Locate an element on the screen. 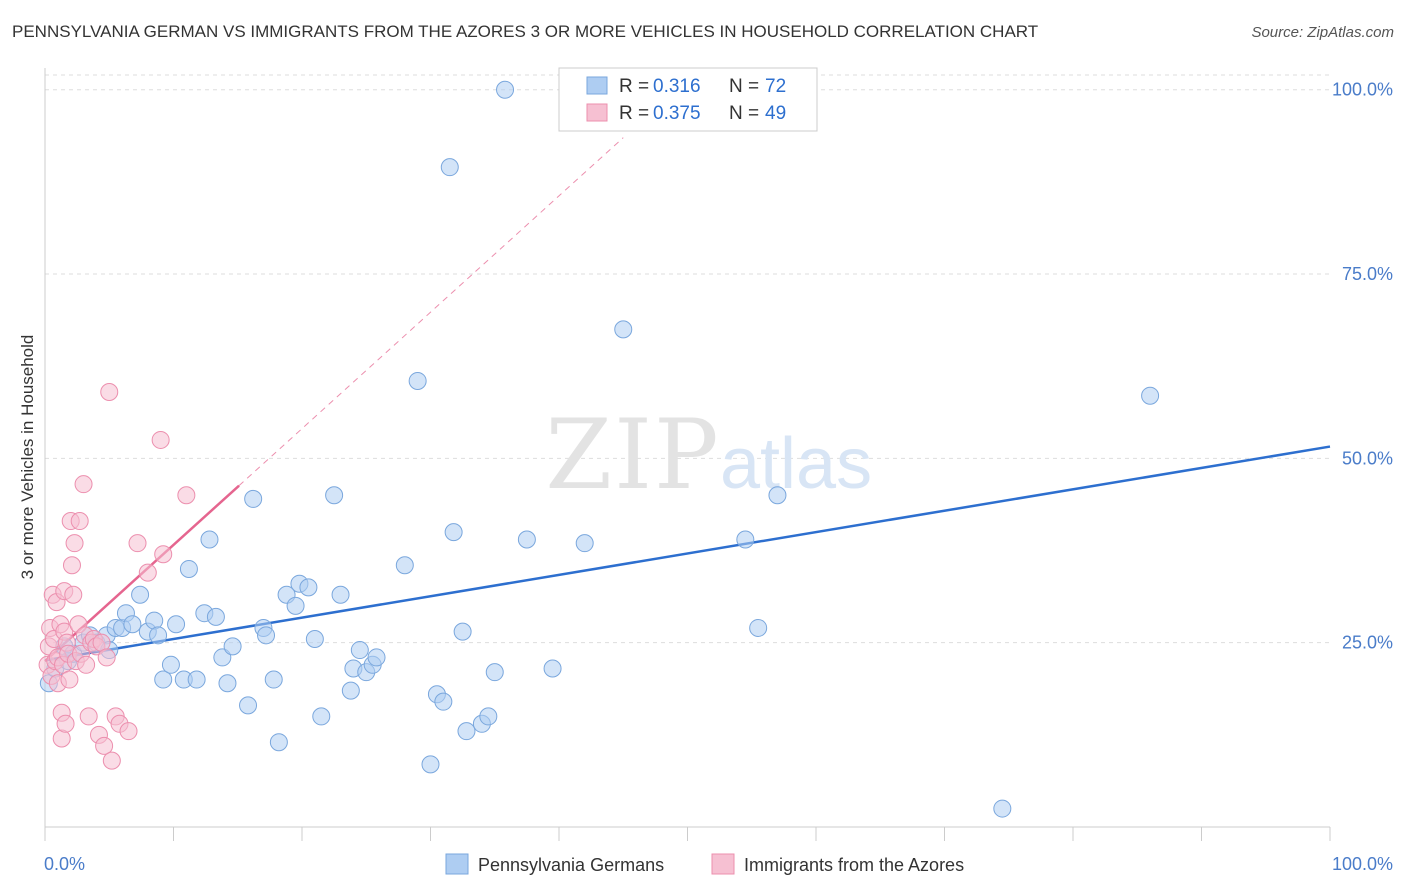 The image size is (1406, 892). stats-r-value-pink: 0.375 is located at coordinates (677, 113).